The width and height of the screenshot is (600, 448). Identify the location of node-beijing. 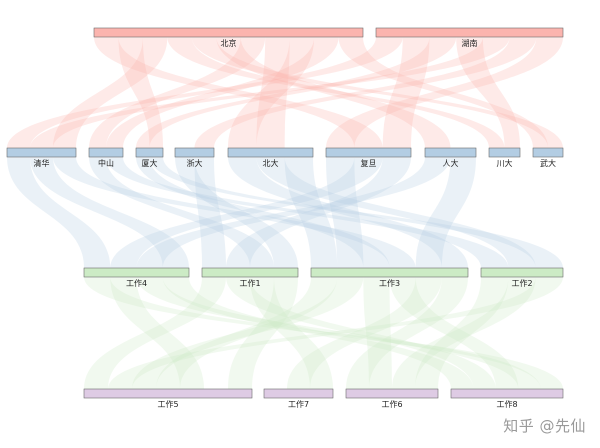
(228, 32).